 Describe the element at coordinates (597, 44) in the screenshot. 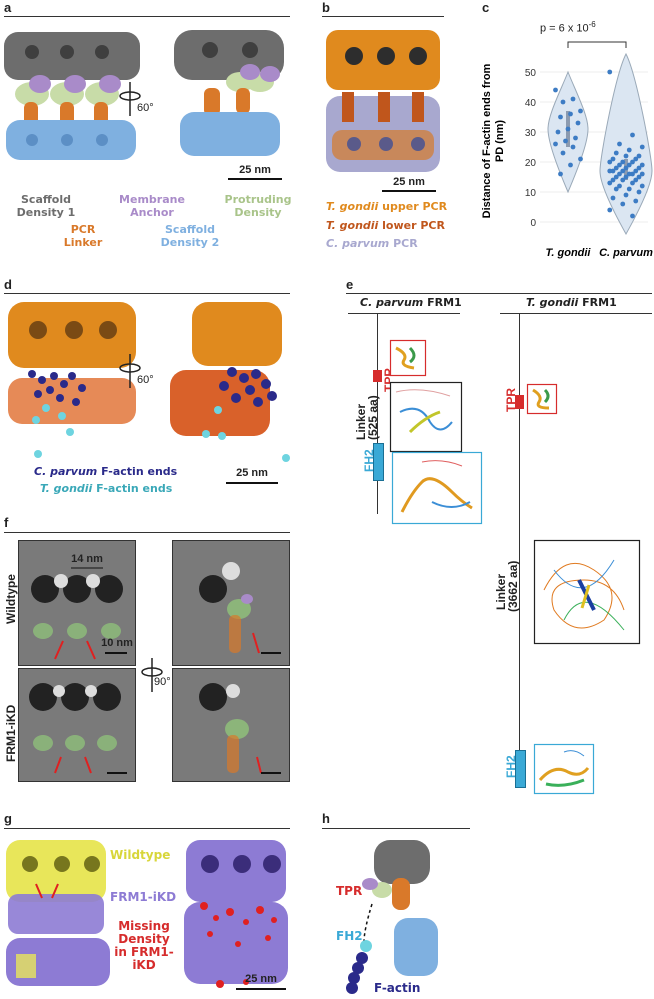

I see `significance-bracket` at that location.